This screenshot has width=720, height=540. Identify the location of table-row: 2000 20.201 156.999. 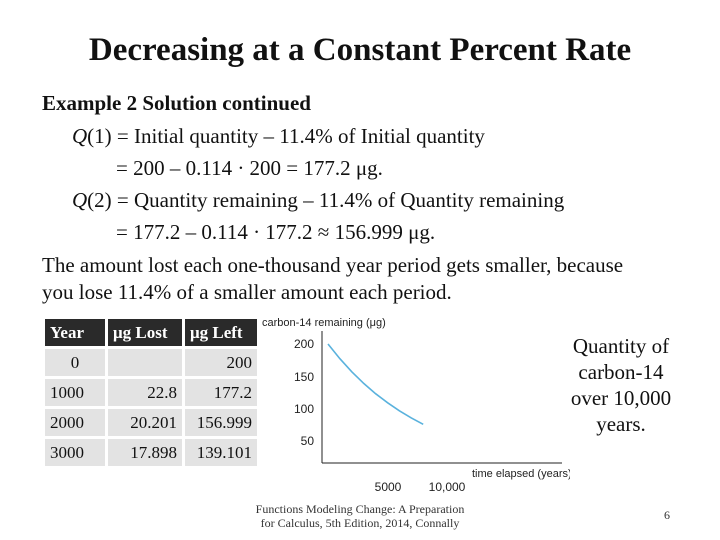
(151, 422).